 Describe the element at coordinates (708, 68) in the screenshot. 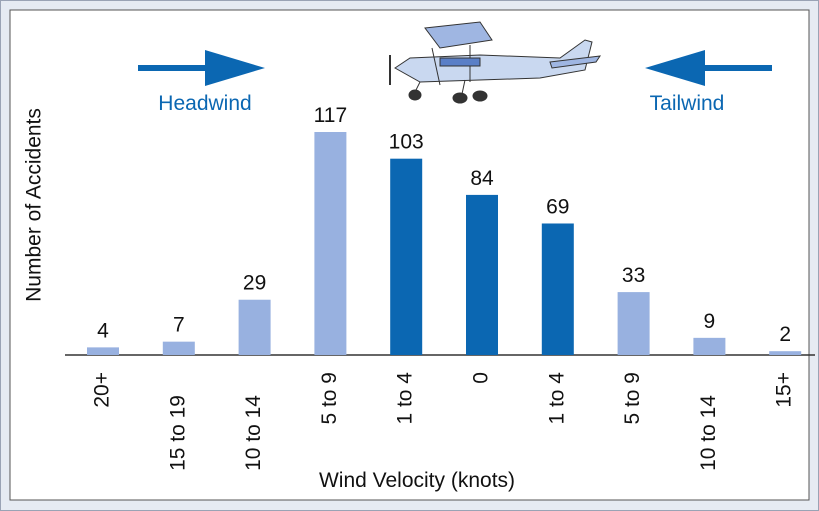

I see `tailwind-arrow` at that location.